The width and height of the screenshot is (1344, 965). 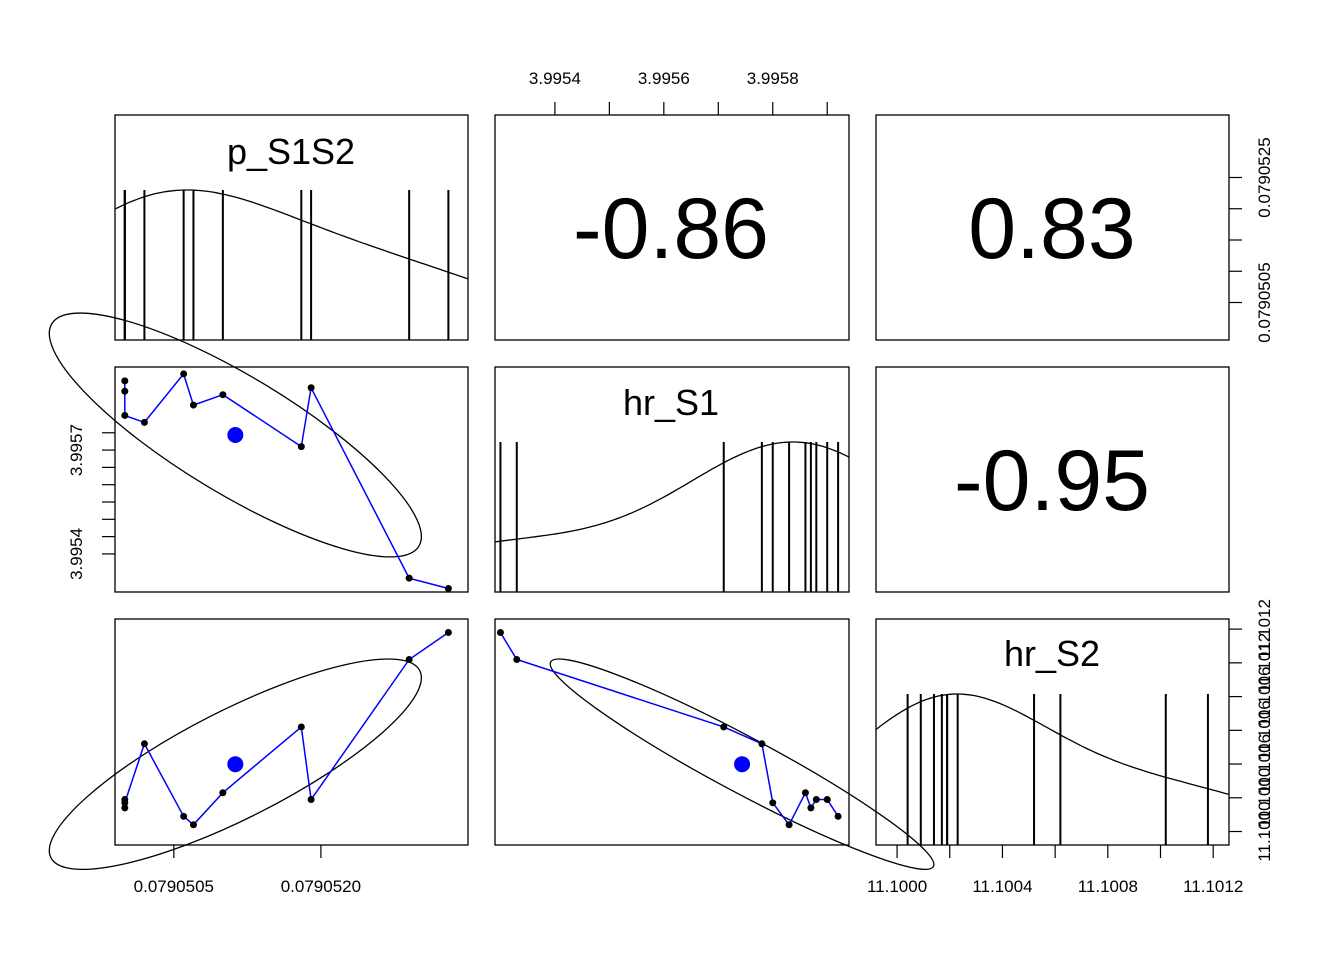 I want to click on center-point-p_S1S2-hr_S1, so click(x=235, y=434).